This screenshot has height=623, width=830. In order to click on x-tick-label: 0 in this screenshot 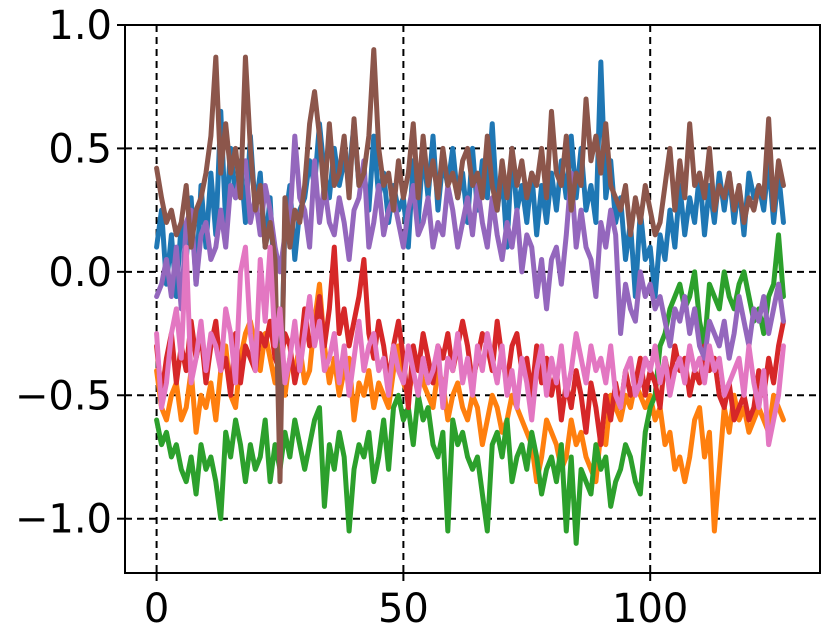, I will do `click(156, 604)`.